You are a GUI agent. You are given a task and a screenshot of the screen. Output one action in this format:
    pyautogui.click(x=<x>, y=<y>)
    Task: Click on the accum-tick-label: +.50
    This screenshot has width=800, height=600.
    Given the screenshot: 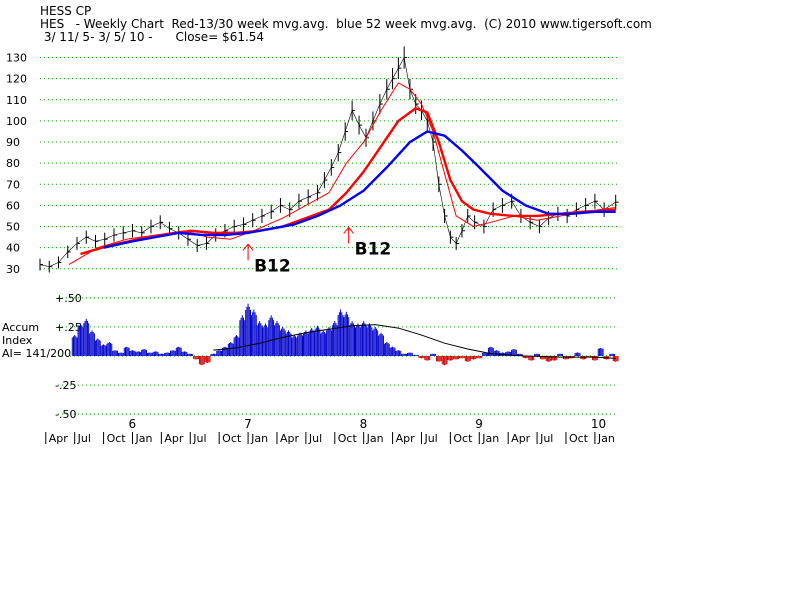 What is the action you would take?
    pyautogui.click(x=68, y=298)
    